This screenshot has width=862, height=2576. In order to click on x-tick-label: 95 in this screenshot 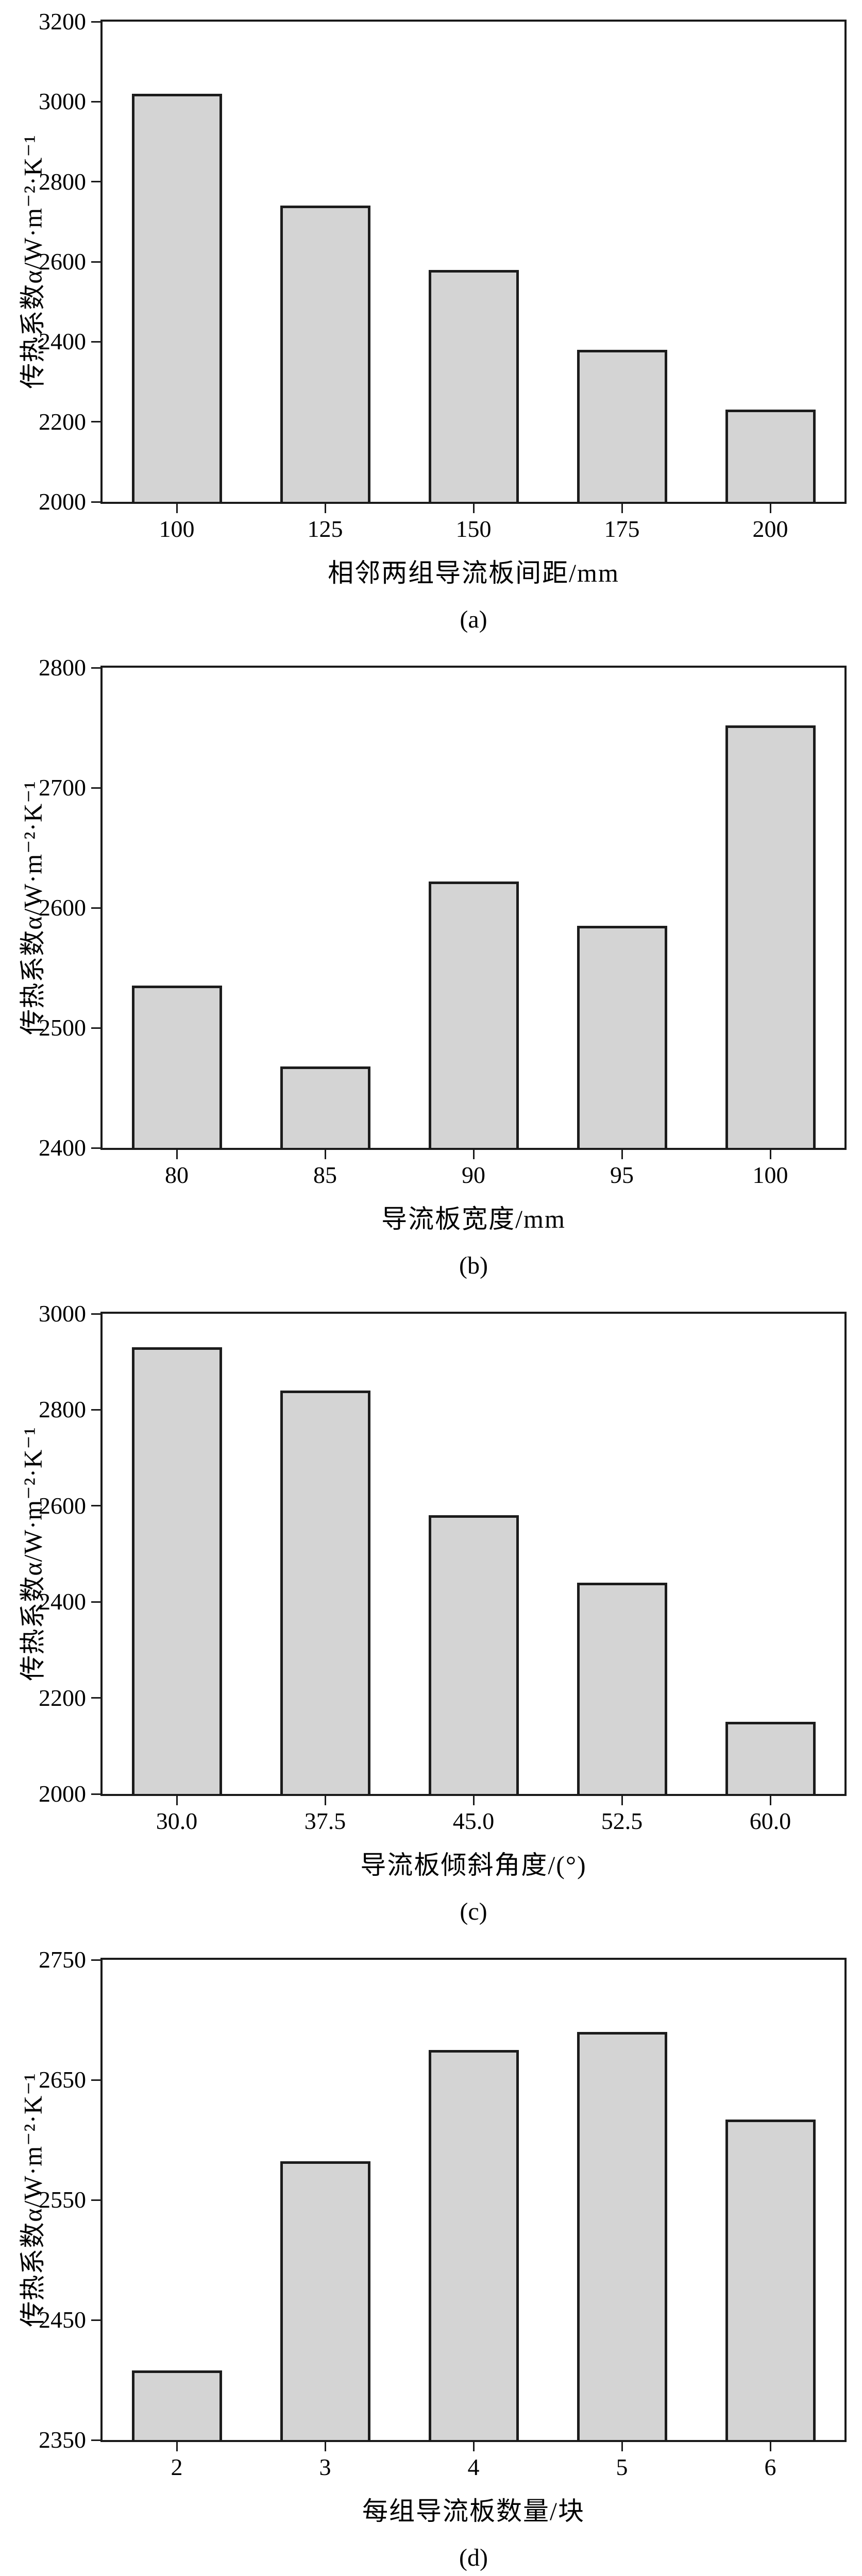, I will do `click(622, 1175)`.